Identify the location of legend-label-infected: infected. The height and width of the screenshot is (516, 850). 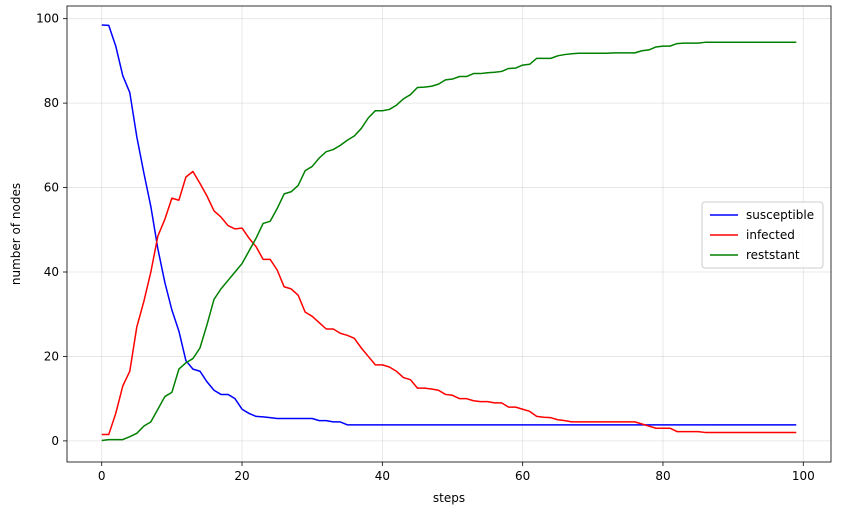
(770, 235).